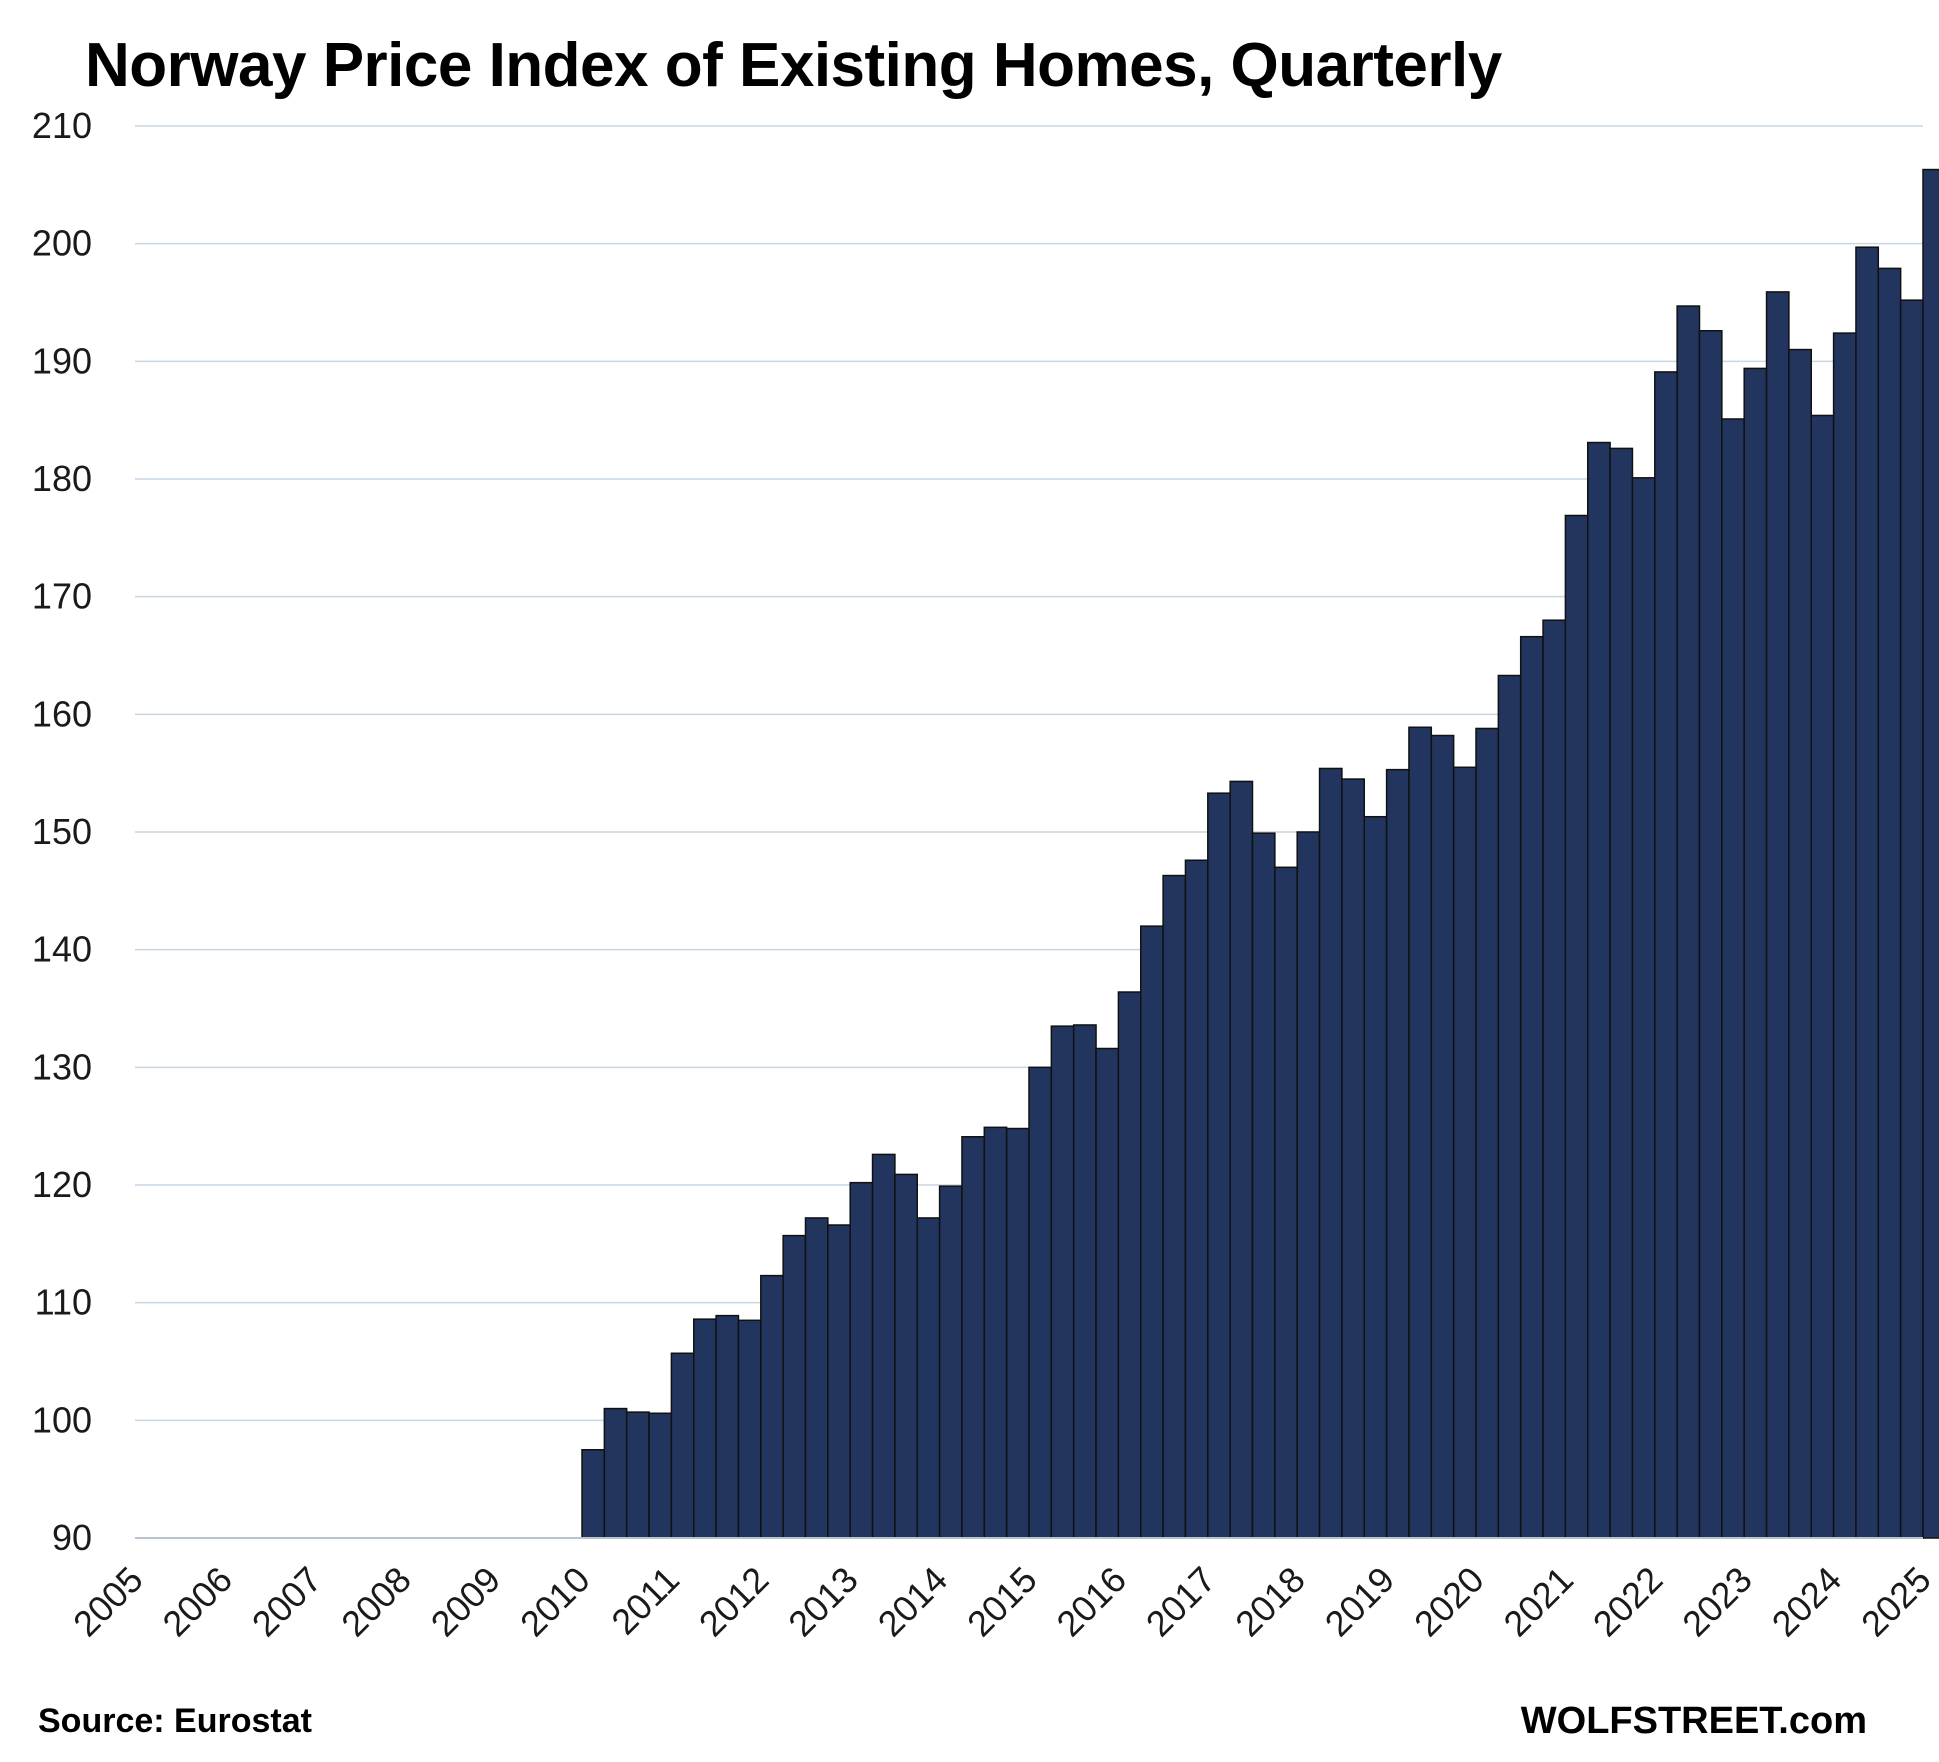  What do you see at coordinates (1717, 1602) in the screenshot?
I see `x-tick-label: 2023` at bounding box center [1717, 1602].